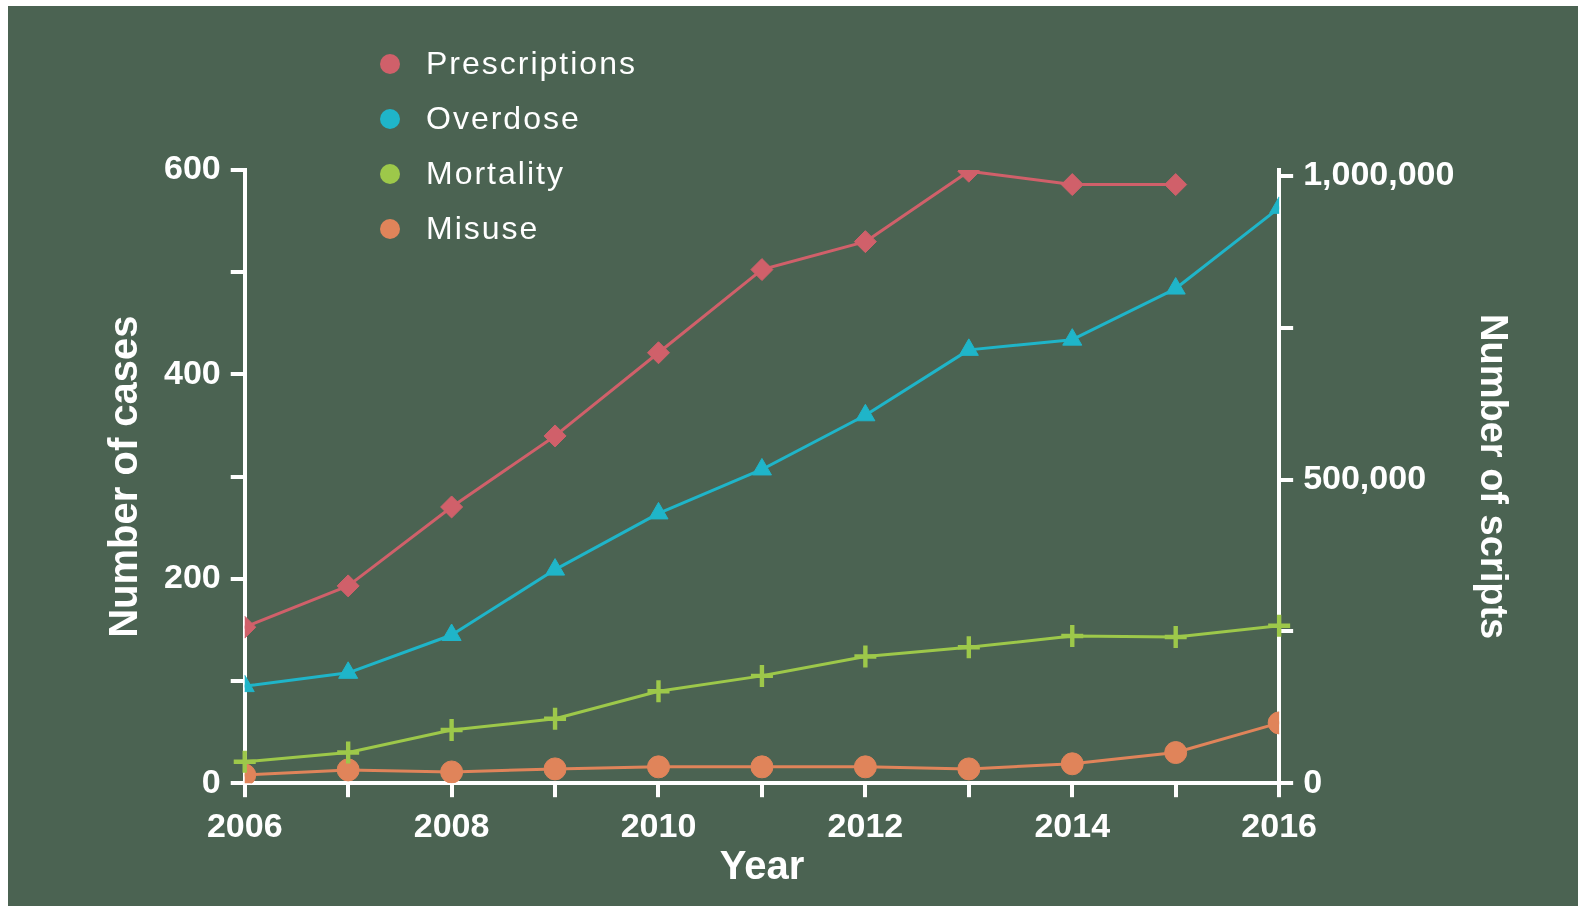 This screenshot has width=1586, height=917. What do you see at coordinates (531, 63) in the screenshot?
I see `legend-label: Prescriptions` at bounding box center [531, 63].